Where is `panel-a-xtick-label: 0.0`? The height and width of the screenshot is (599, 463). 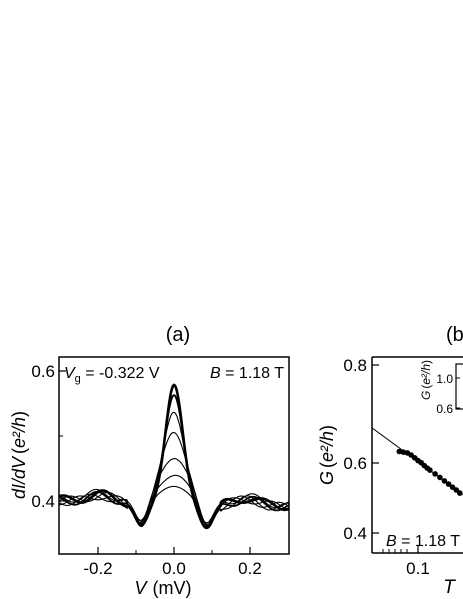
panel-a-xtick-label: 0.0 is located at coordinates (174, 568).